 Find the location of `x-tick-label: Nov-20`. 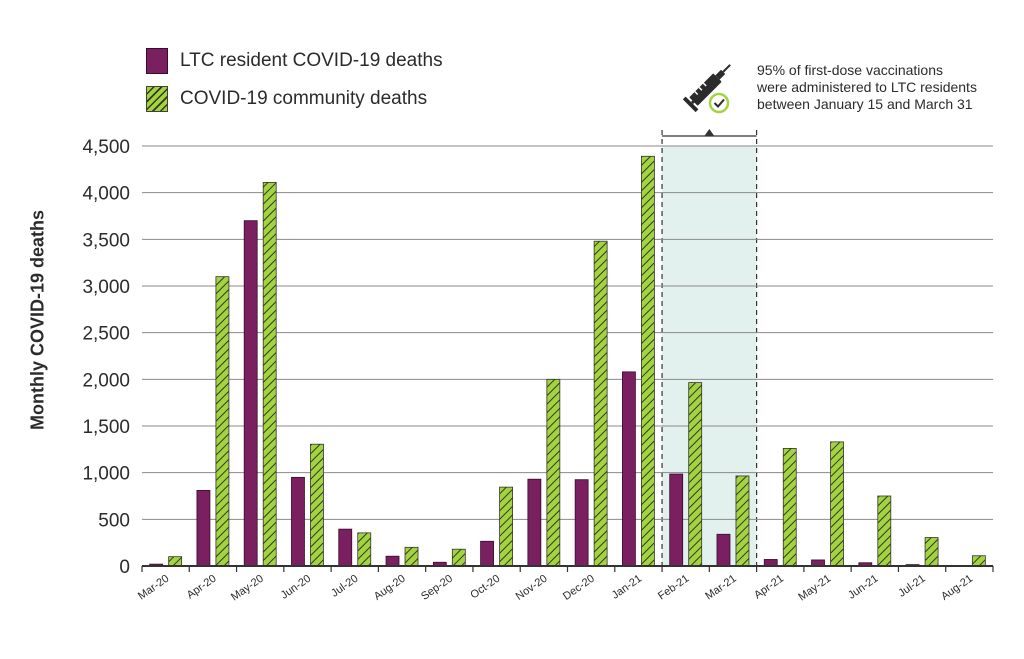

x-tick-label: Nov-20 is located at coordinates (532, 588).